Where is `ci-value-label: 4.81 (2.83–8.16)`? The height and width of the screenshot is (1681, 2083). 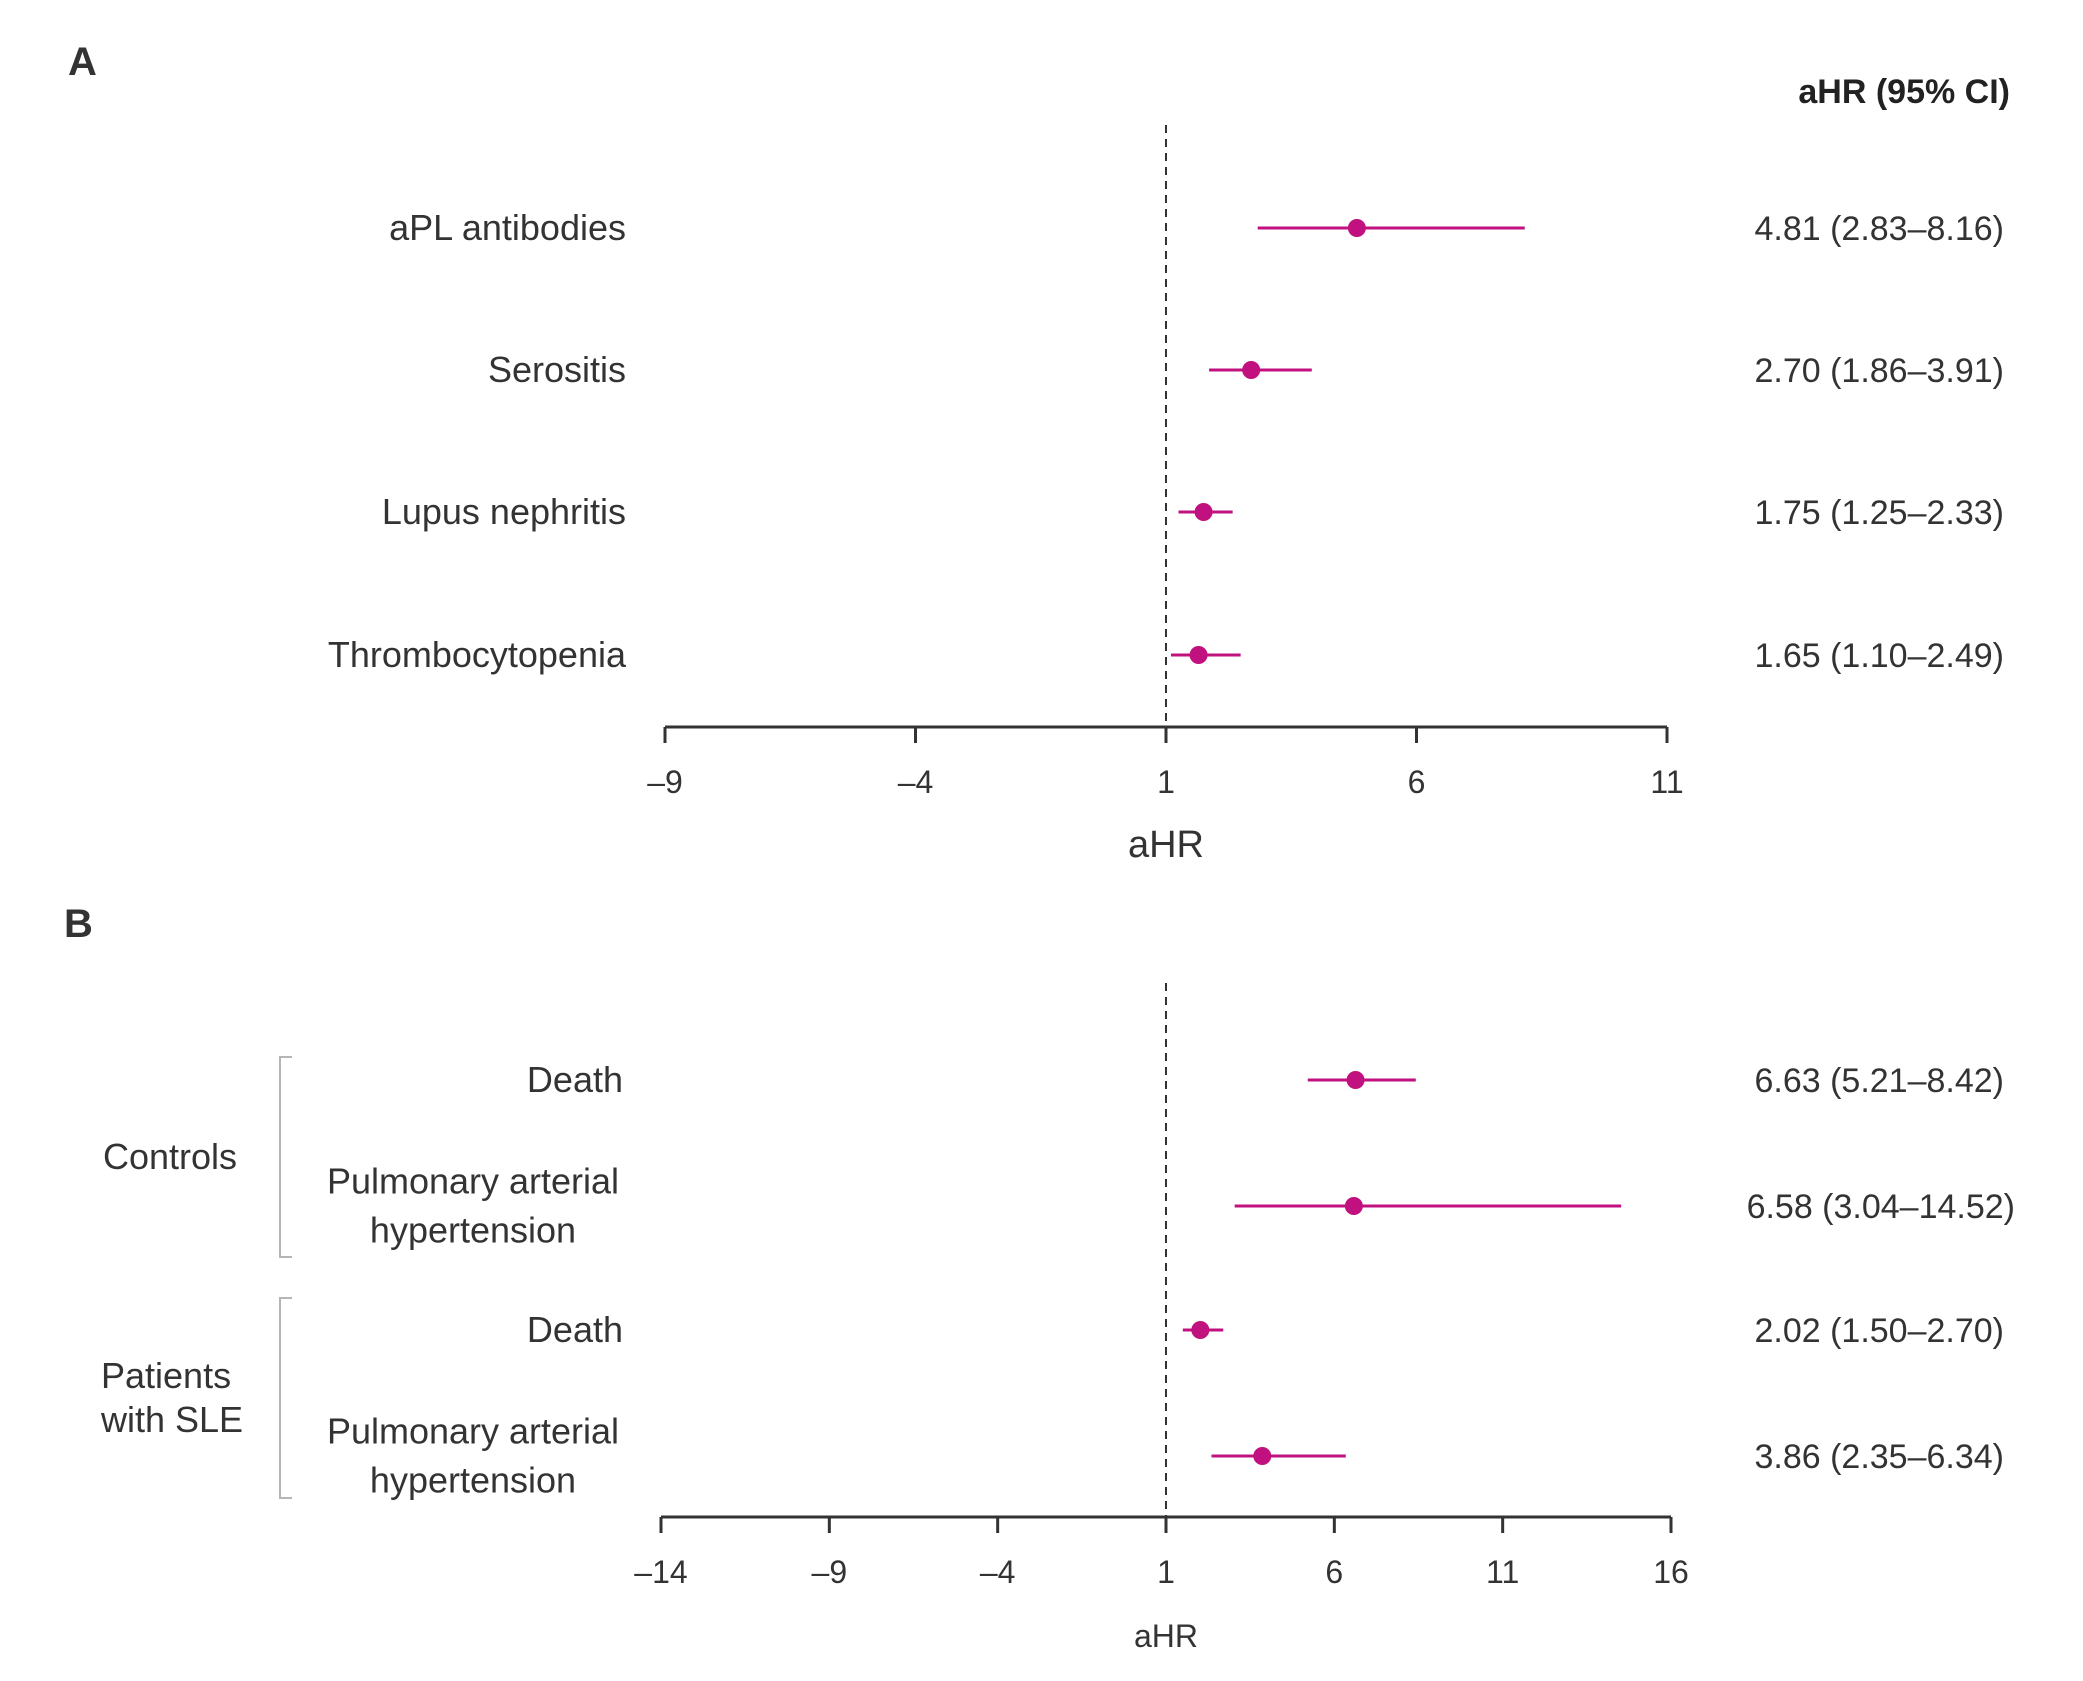 ci-value-label: 4.81 (2.83–8.16) is located at coordinates (1879, 229).